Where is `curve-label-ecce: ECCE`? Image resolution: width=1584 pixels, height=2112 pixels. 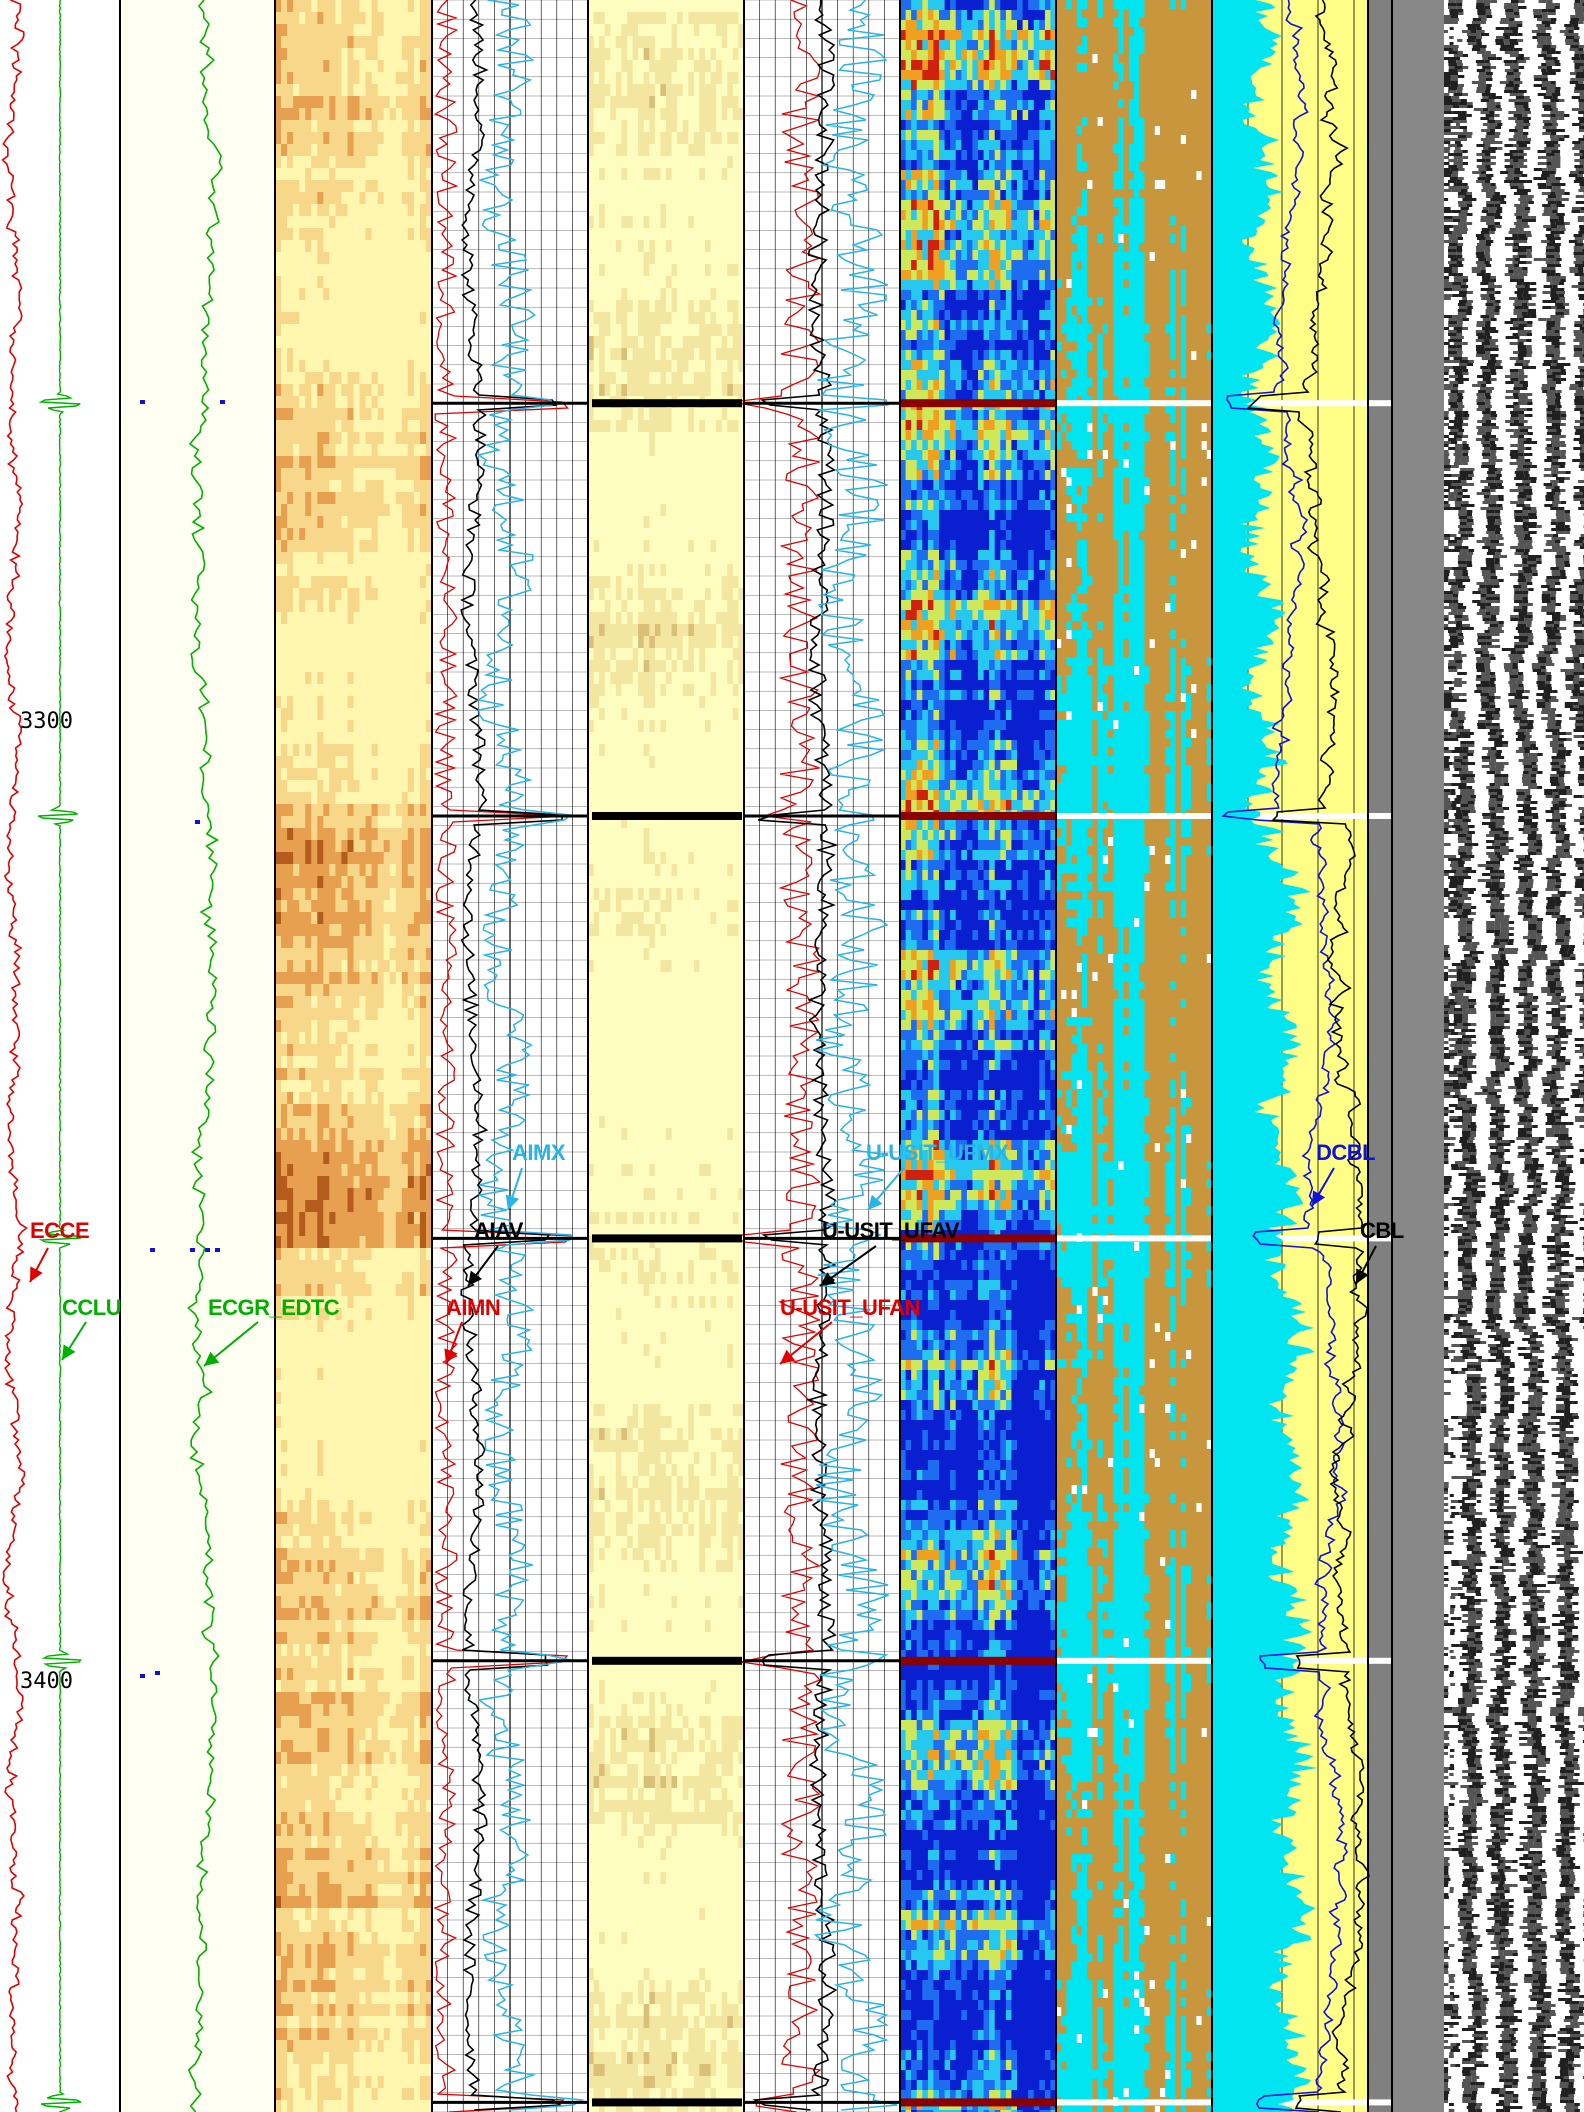
curve-label-ecce: ECCE is located at coordinates (59, 1250).